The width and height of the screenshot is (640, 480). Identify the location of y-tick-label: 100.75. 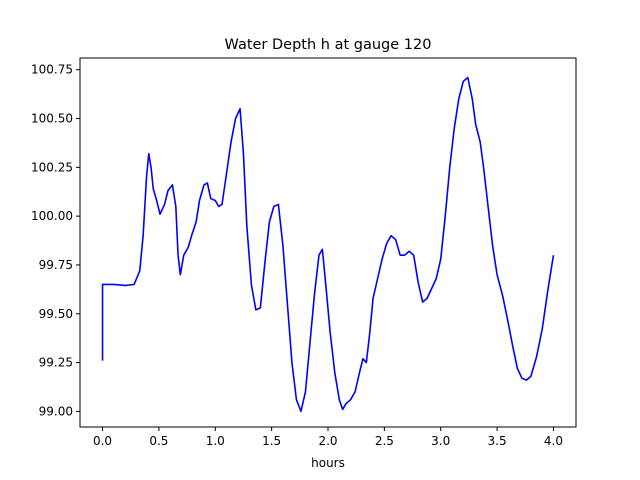
(52, 70).